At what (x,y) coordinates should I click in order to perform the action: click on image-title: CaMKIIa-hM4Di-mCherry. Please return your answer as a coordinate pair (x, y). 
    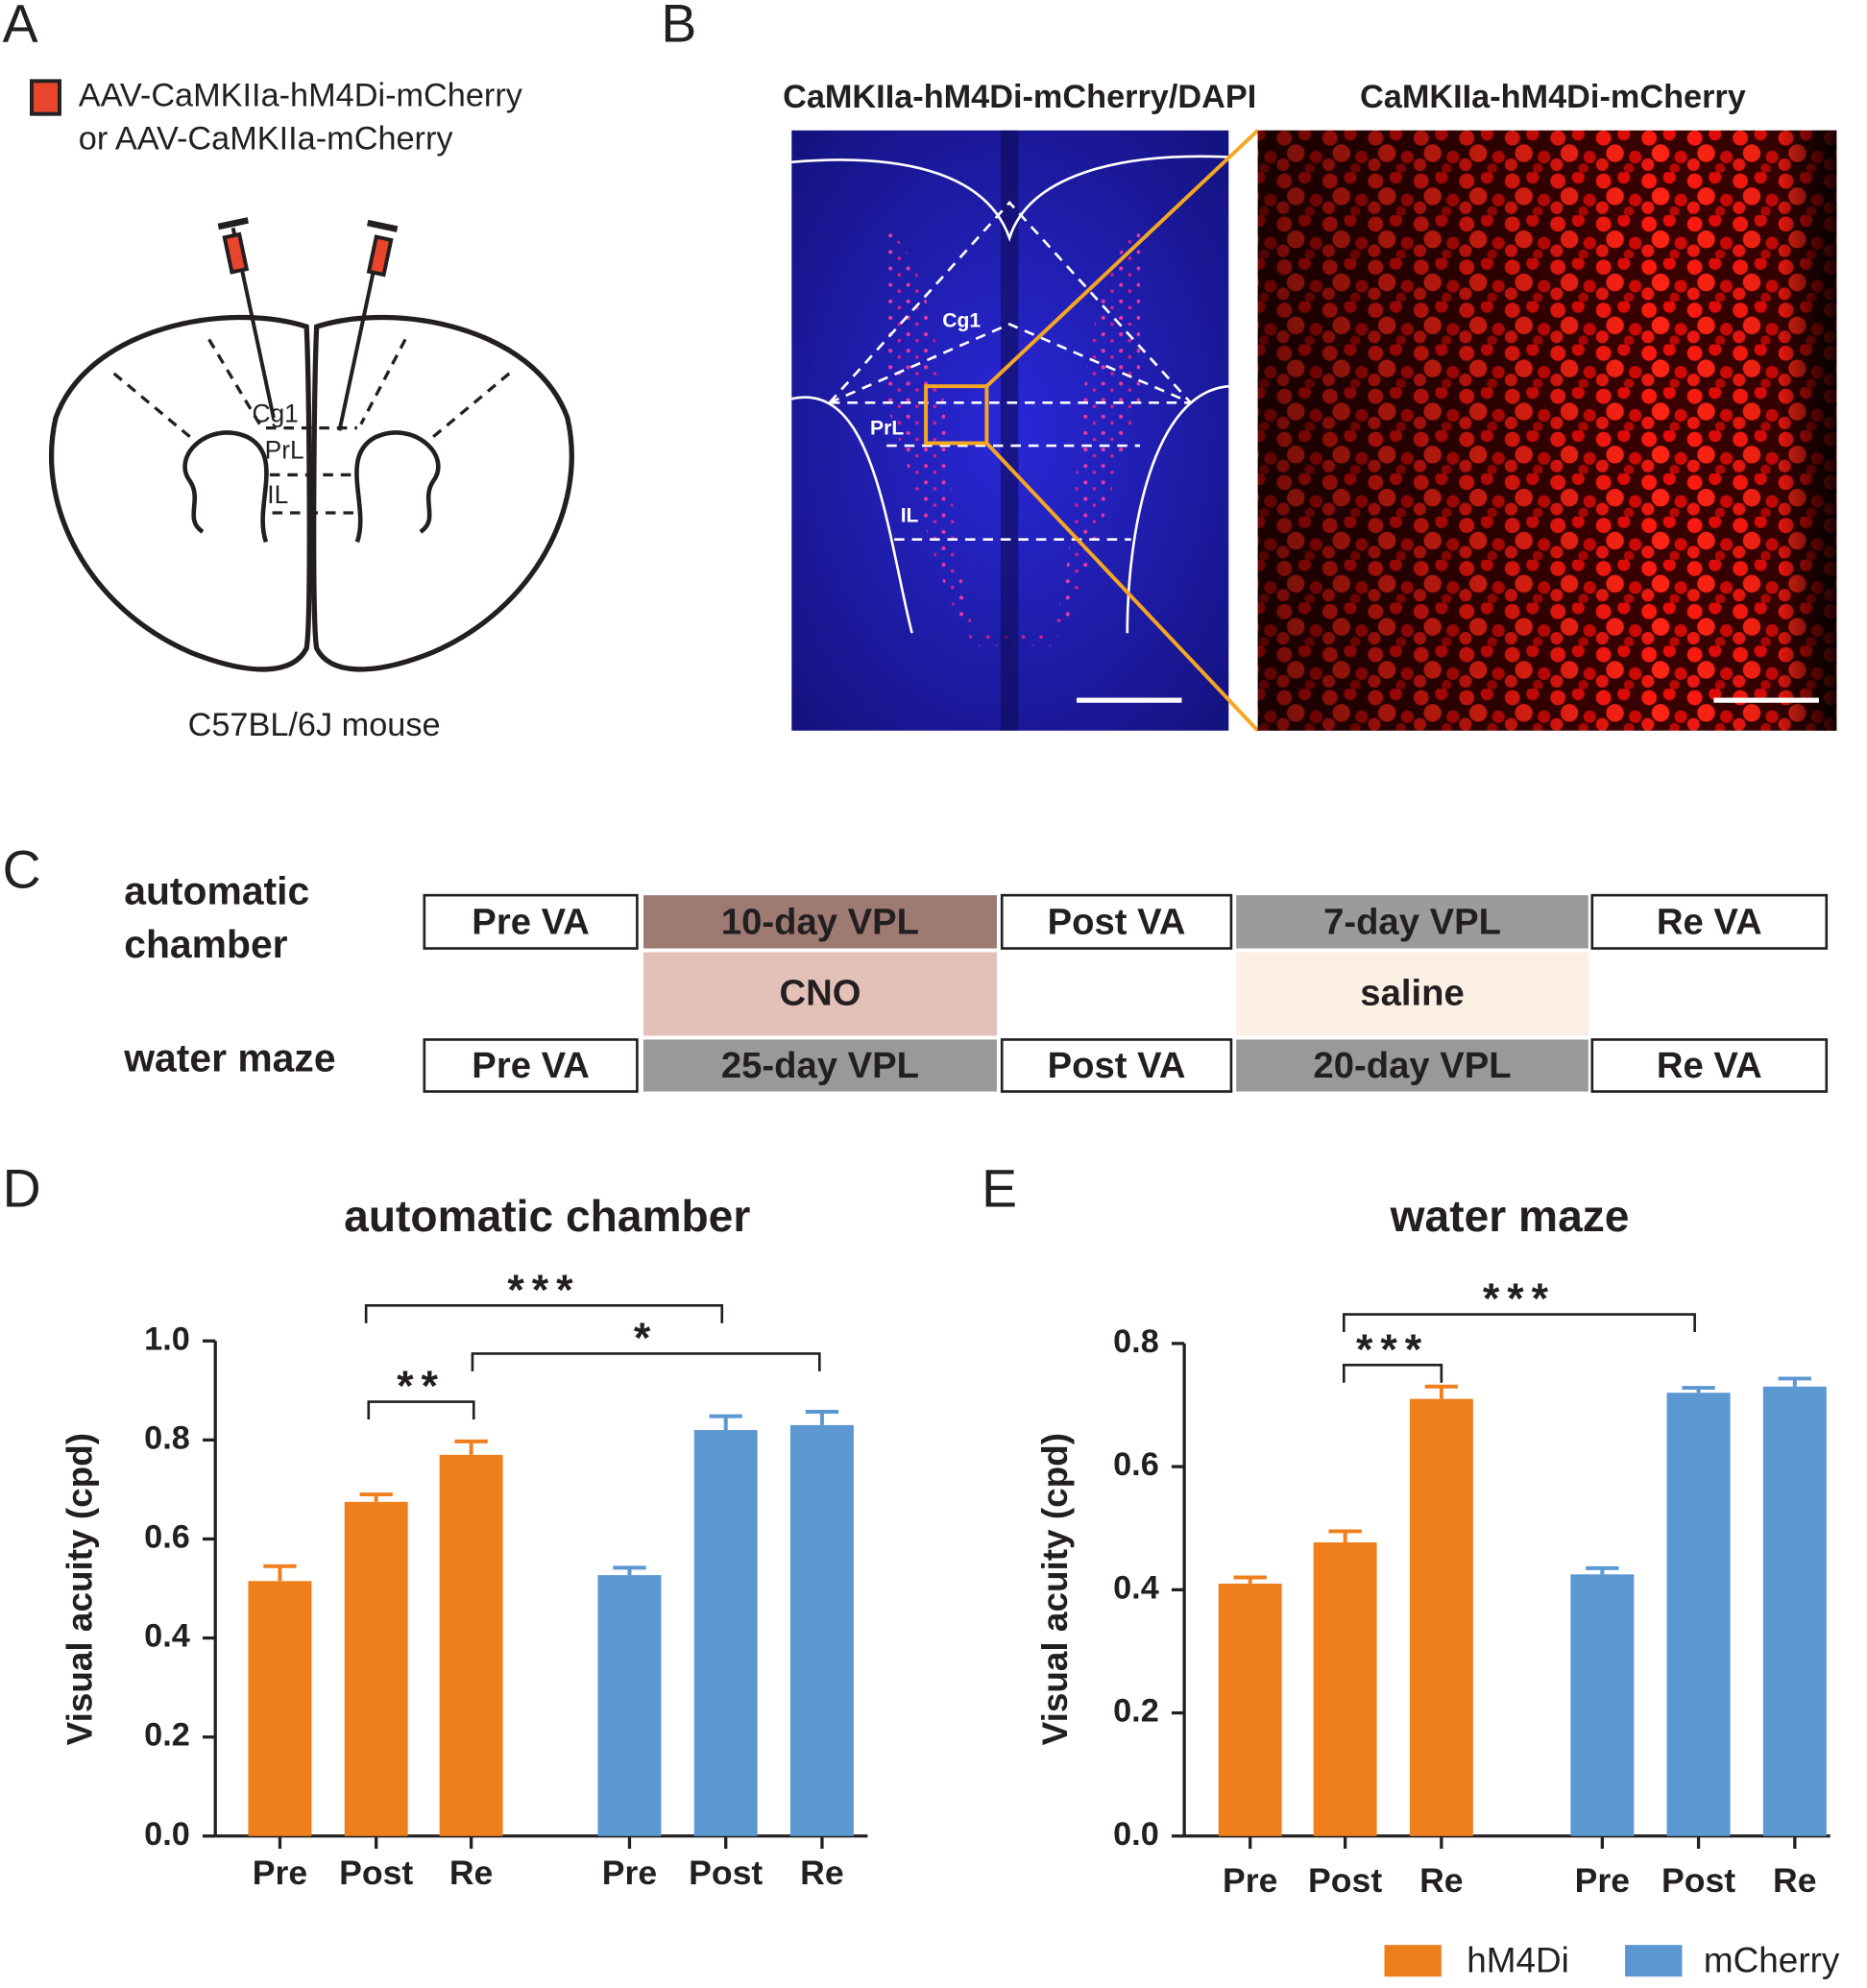
    Looking at the image, I should click on (1553, 97).